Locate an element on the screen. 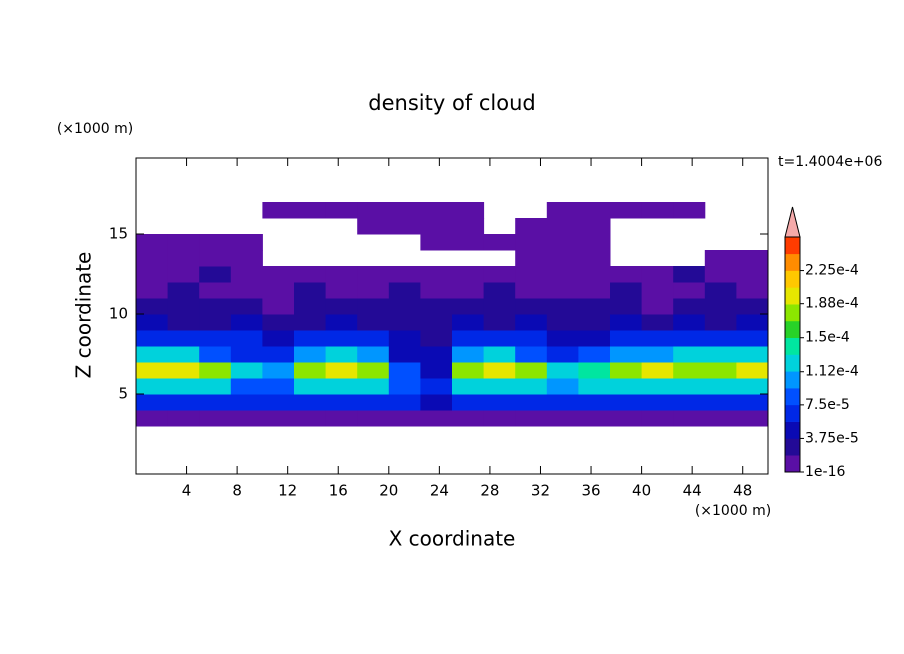  x-tick-label: 28 is located at coordinates (489, 491).